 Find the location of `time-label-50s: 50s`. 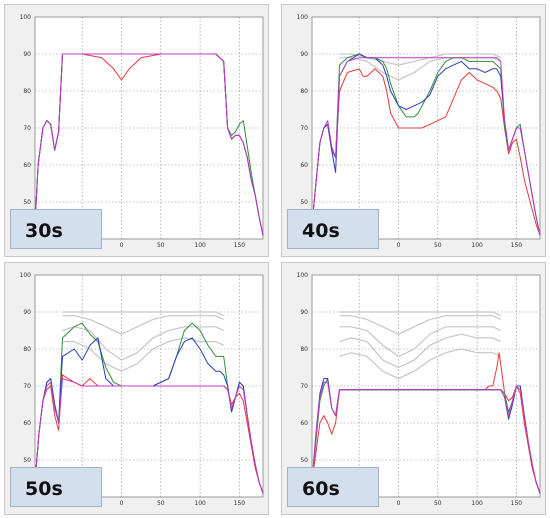

time-label-50s: 50s is located at coordinates (56, 487).